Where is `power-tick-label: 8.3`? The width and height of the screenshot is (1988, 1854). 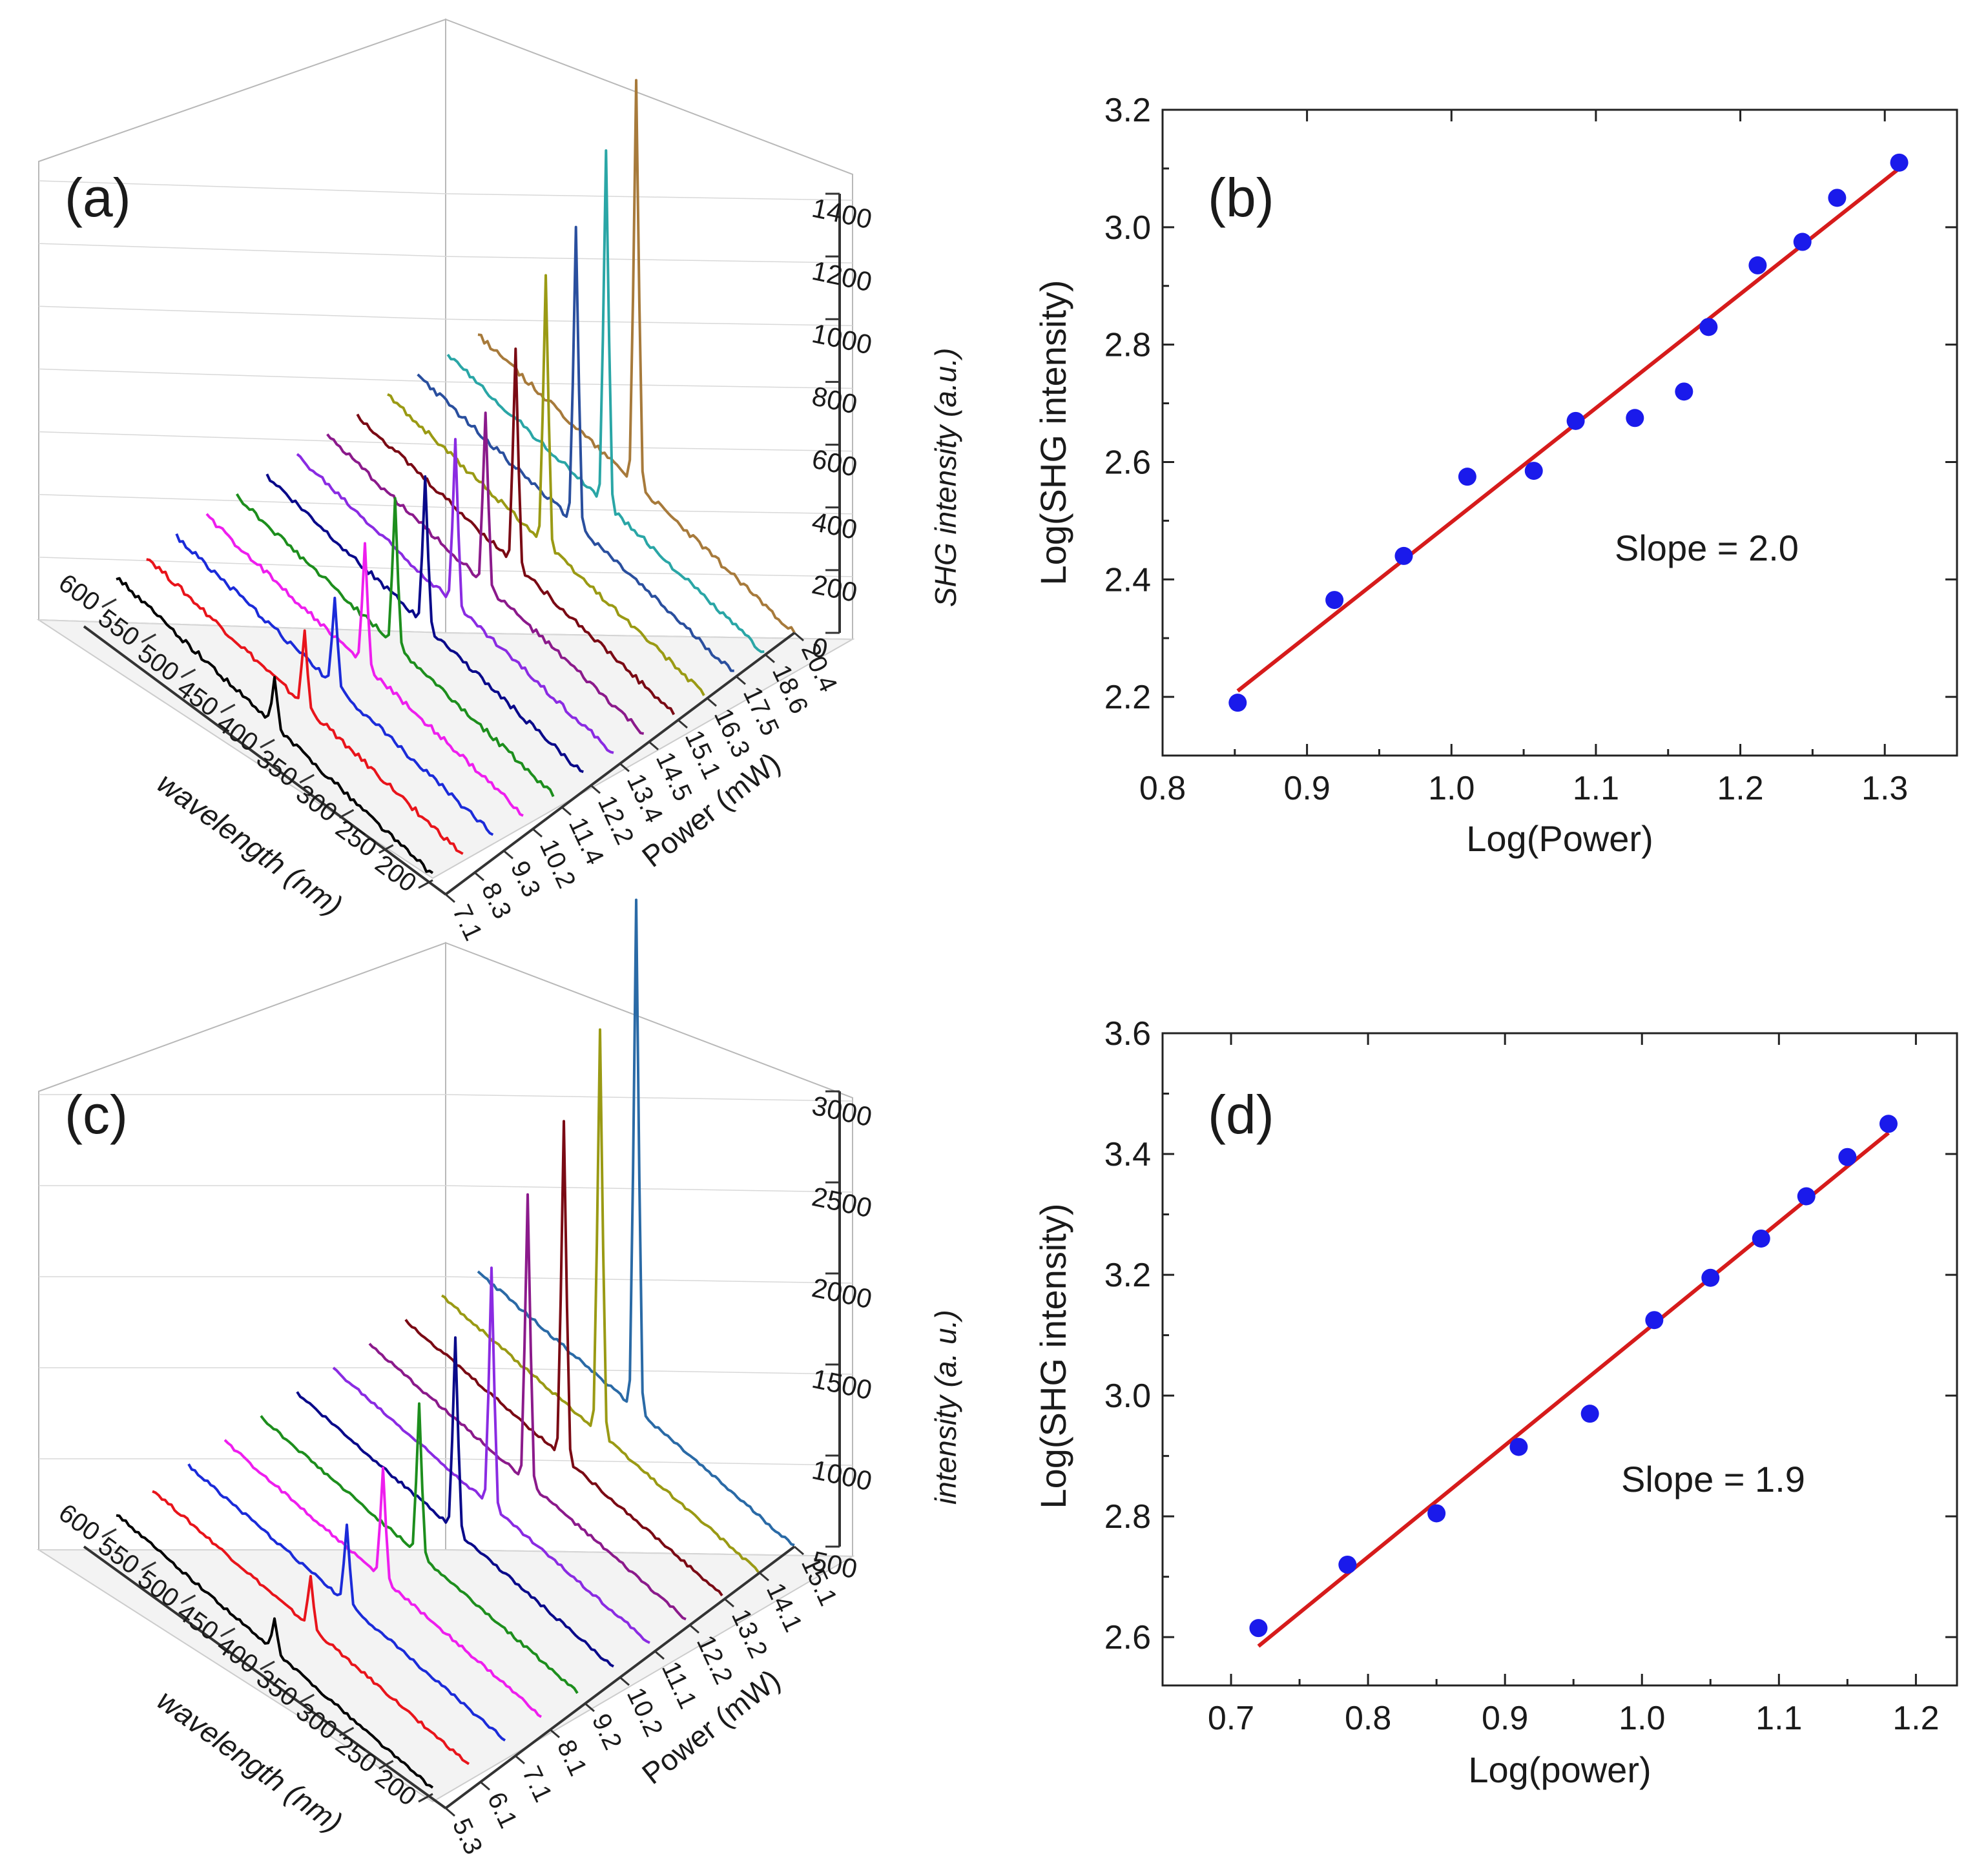 power-tick-label: 8.3 is located at coordinates (496, 900).